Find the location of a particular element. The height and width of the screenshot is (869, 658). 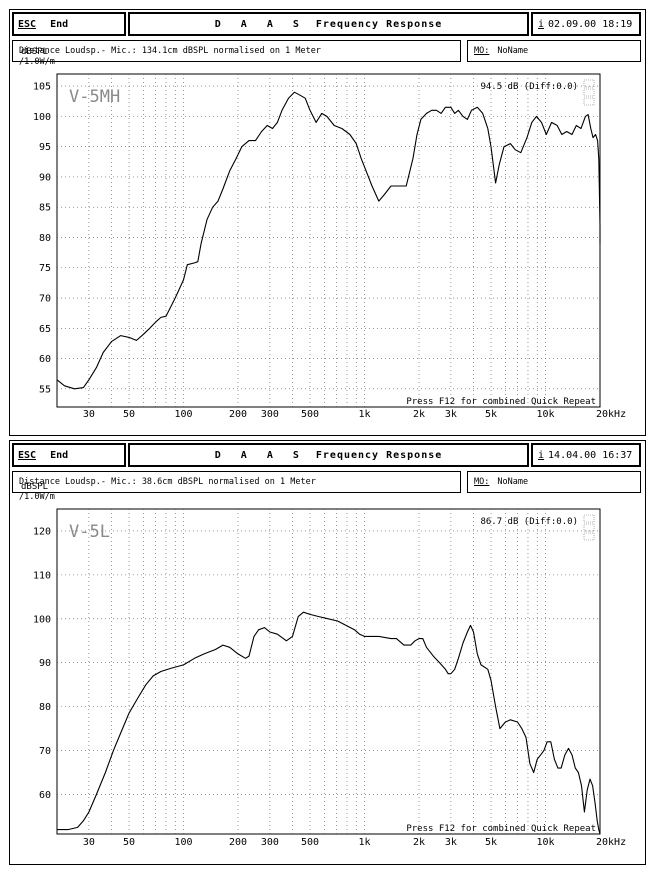

date-box: i 02.09.00 18:19 is located at coordinates (586, 24).